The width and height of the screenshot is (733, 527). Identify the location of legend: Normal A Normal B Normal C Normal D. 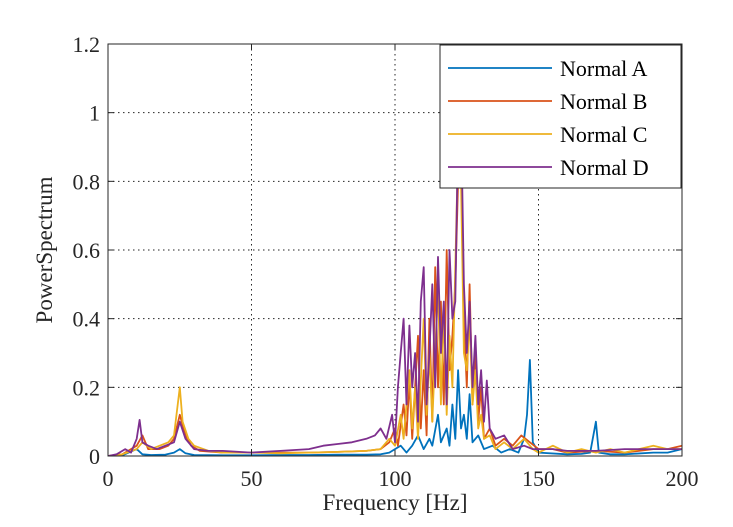
(560, 116).